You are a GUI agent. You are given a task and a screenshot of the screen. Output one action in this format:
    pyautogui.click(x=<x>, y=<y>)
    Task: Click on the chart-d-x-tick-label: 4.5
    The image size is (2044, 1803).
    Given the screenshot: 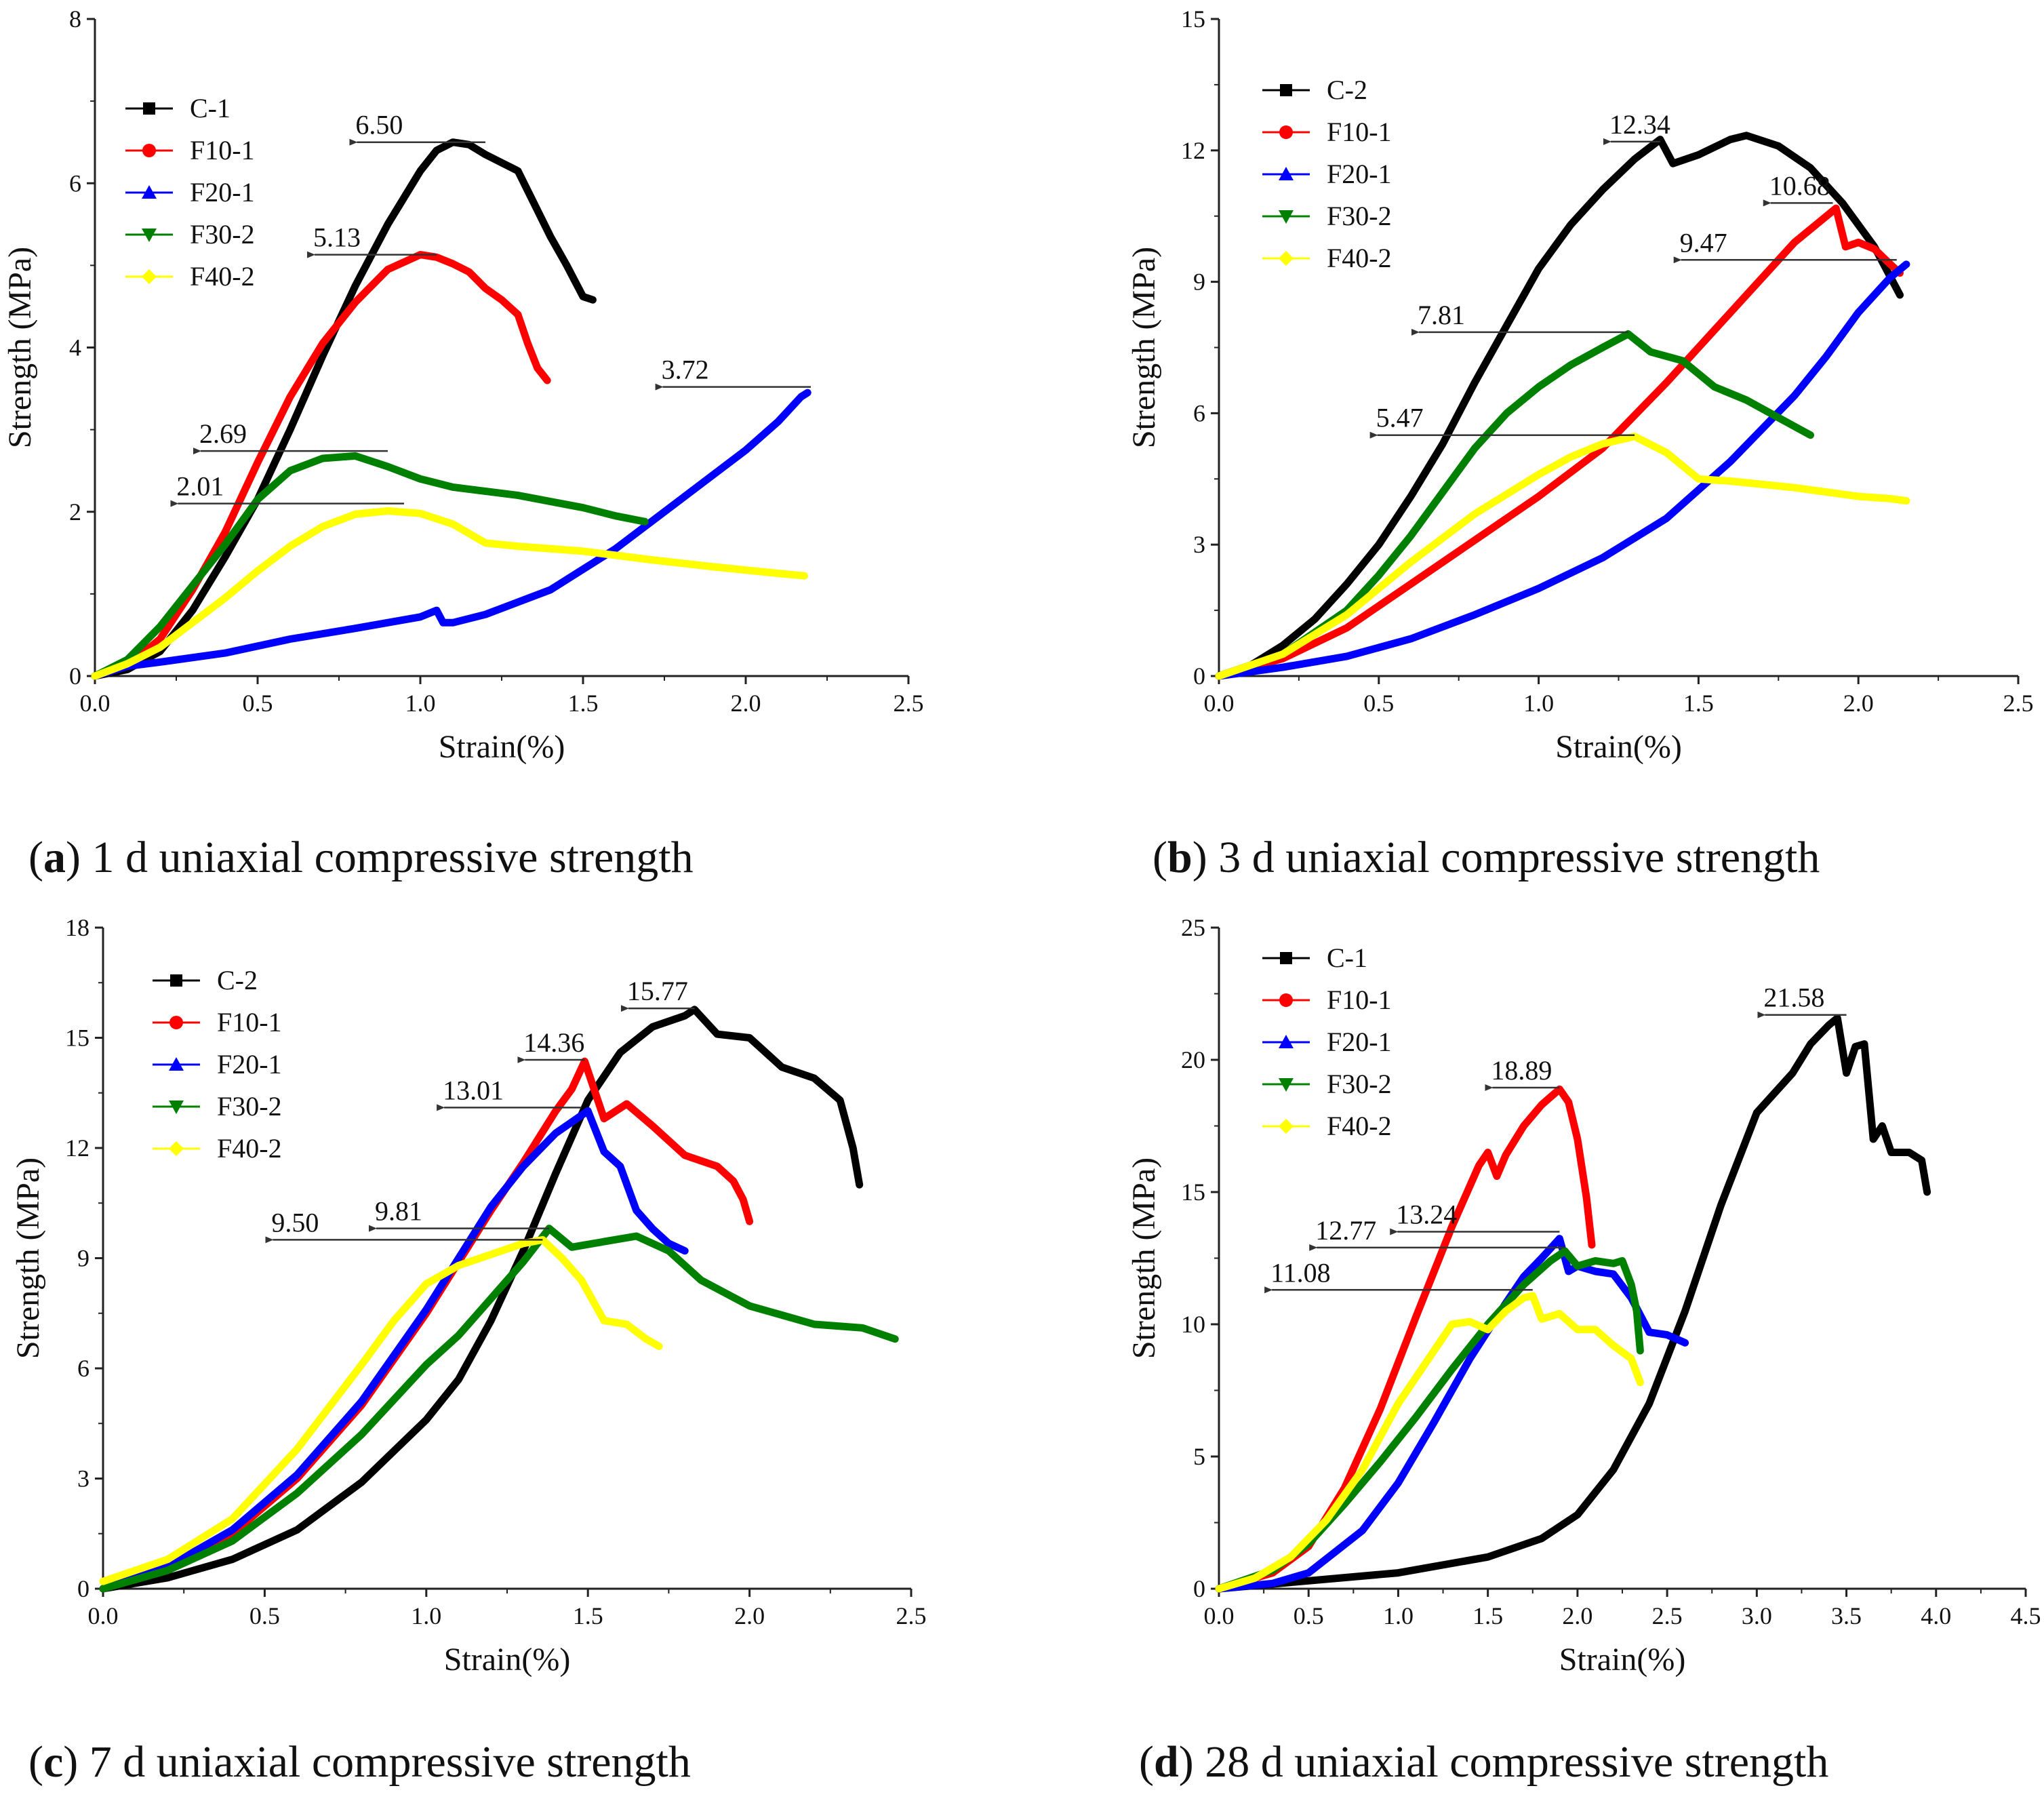 What is the action you would take?
    pyautogui.click(x=2026, y=1616)
    